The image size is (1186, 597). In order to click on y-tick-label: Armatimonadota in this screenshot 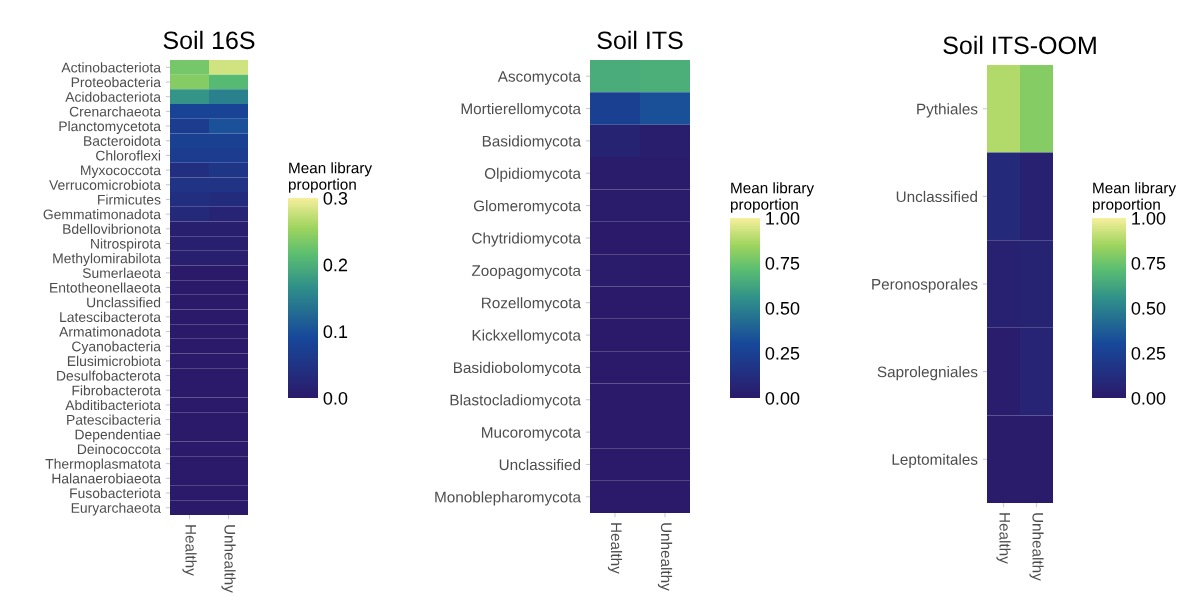, I will do `click(110, 331)`.